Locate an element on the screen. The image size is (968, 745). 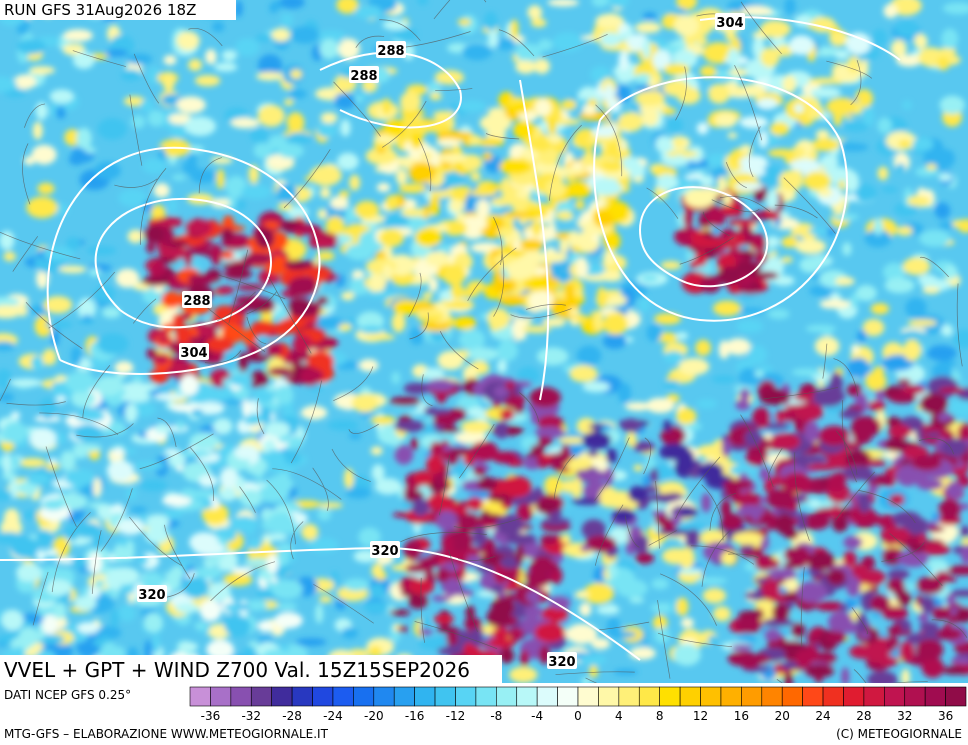
contour-label-bg is located at coordinates (391, 49).